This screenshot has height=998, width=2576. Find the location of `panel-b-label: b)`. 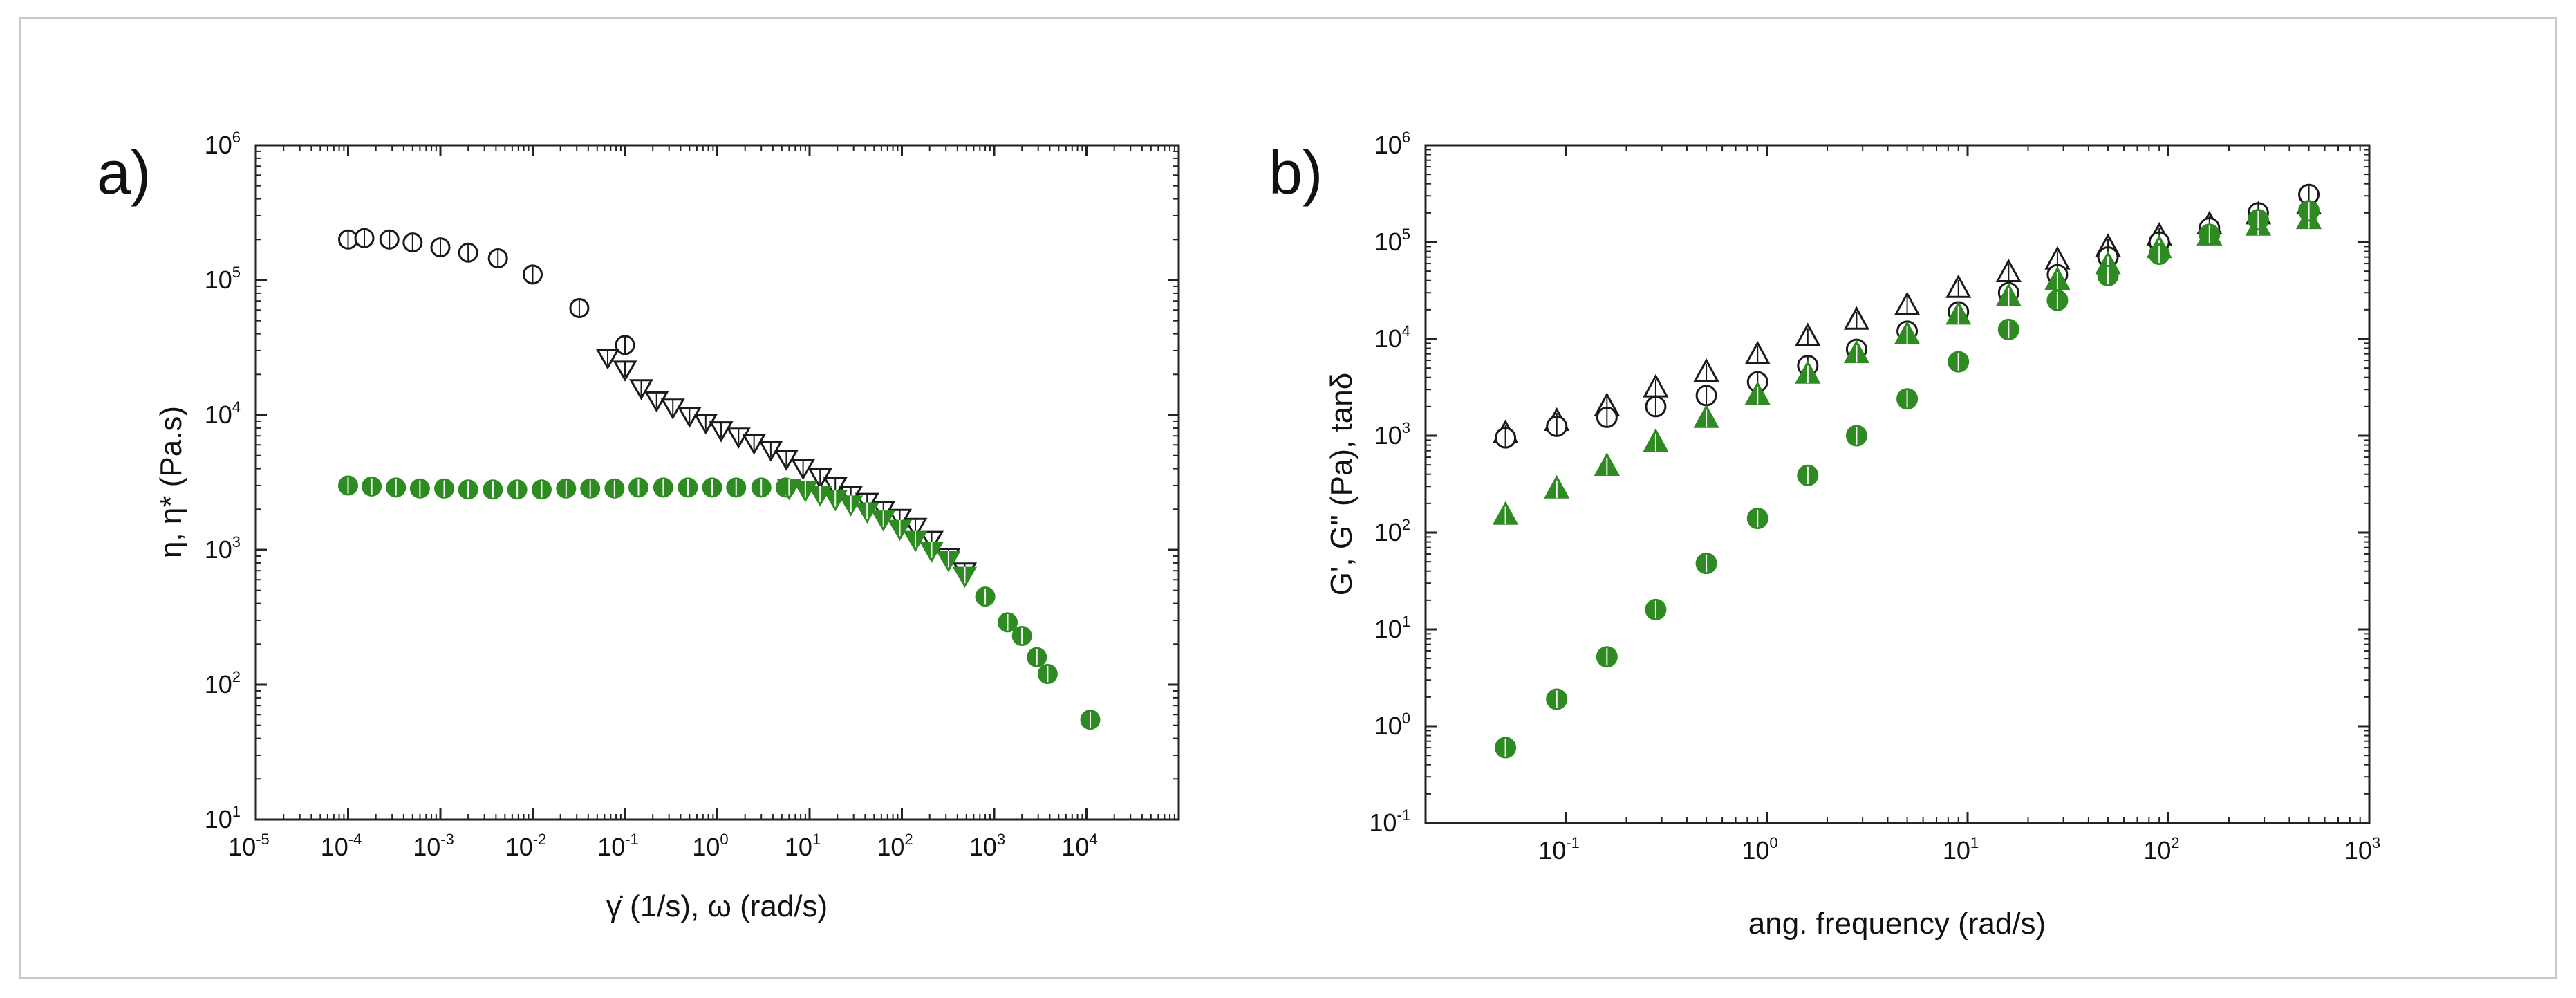

panel-b-label: b) is located at coordinates (1296, 172).